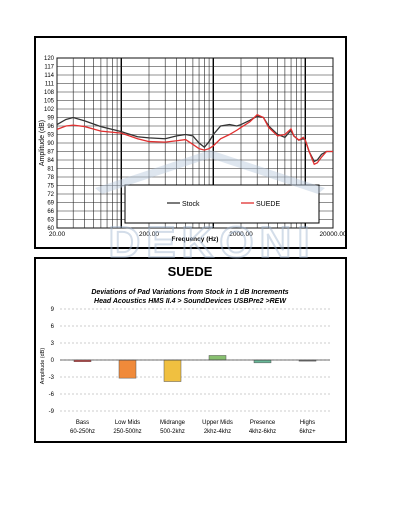 The width and height of the screenshot is (416, 519). Describe the element at coordinates (332, 234) in the screenshot. I see `freq-x-tick-label: 20000.00` at that location.